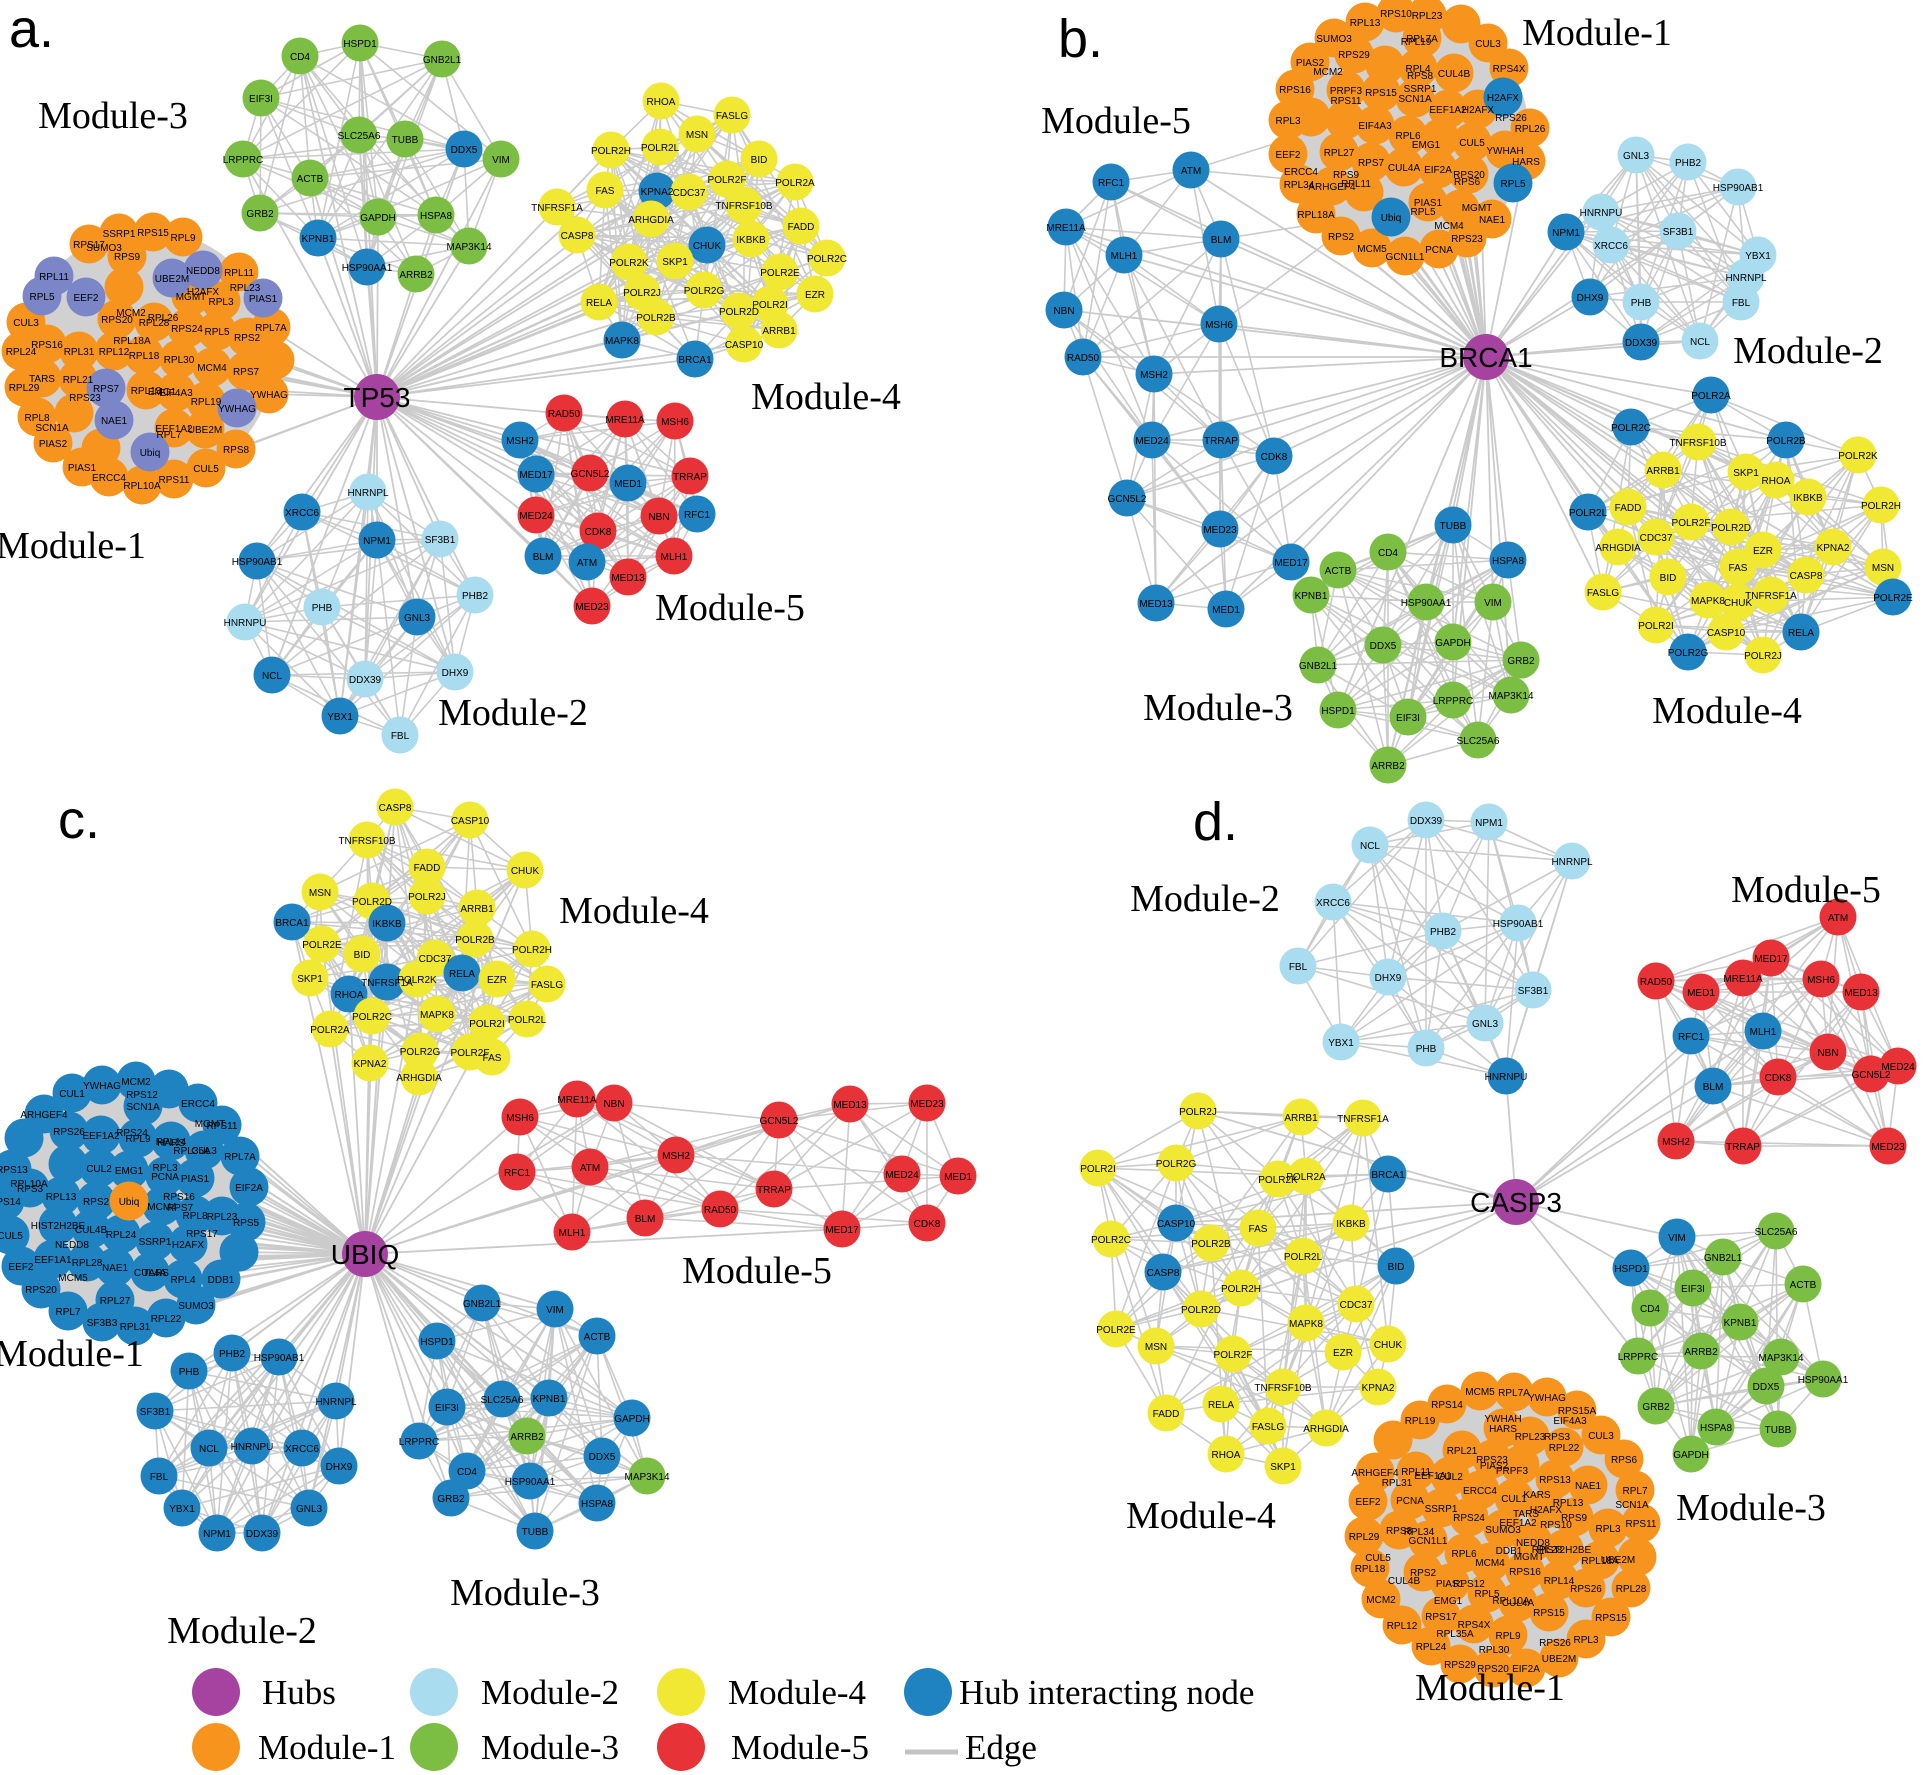 The width and height of the screenshot is (1923, 1775). Describe the element at coordinates (239, 273) in the screenshot. I see `svg-text: RPL11` at that location.